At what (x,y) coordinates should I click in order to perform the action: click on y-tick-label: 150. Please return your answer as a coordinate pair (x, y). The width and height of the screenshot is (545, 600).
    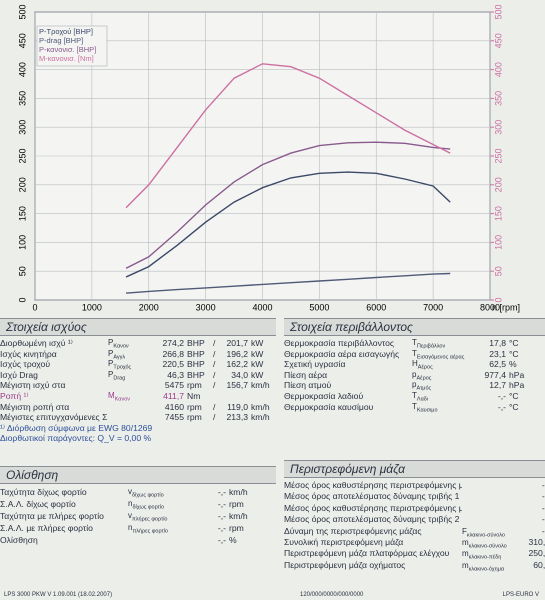
    Looking at the image, I should click on (22, 213).